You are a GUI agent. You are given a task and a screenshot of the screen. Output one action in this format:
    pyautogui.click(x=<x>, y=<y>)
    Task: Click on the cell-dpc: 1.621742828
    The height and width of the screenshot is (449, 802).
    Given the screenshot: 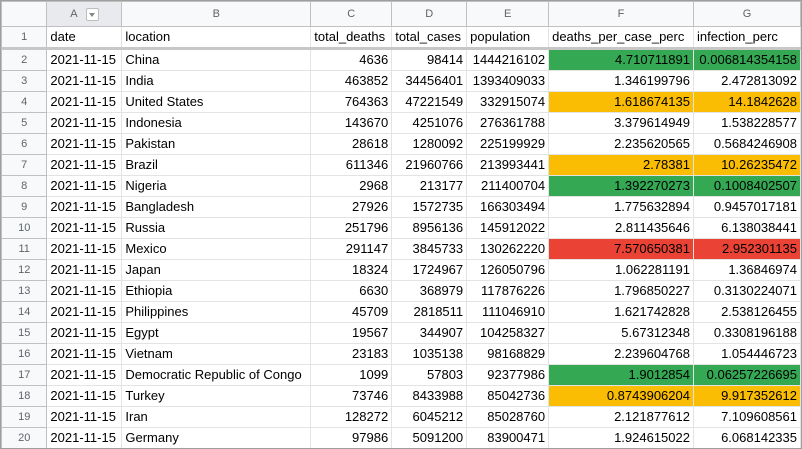 What is the action you would take?
    pyautogui.click(x=621, y=312)
    